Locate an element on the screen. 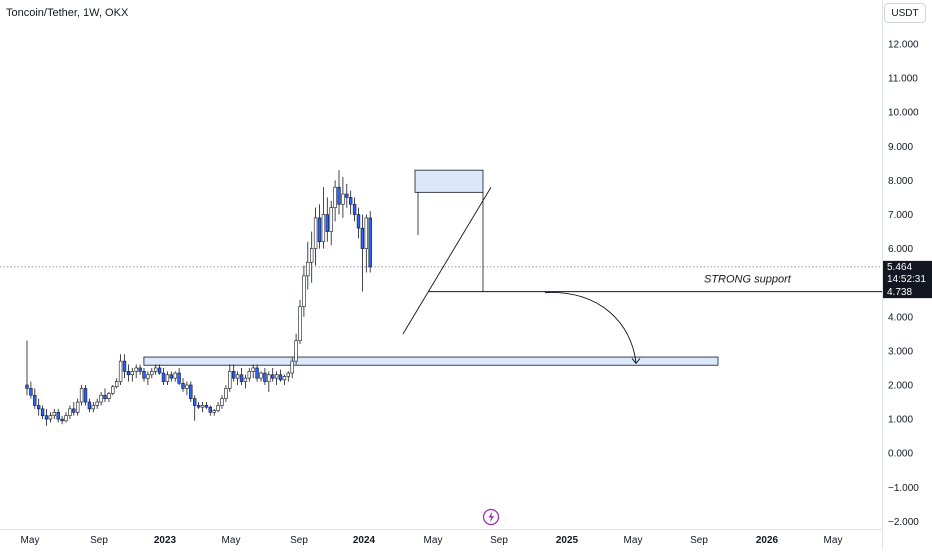  trend-line is located at coordinates (447, 260).